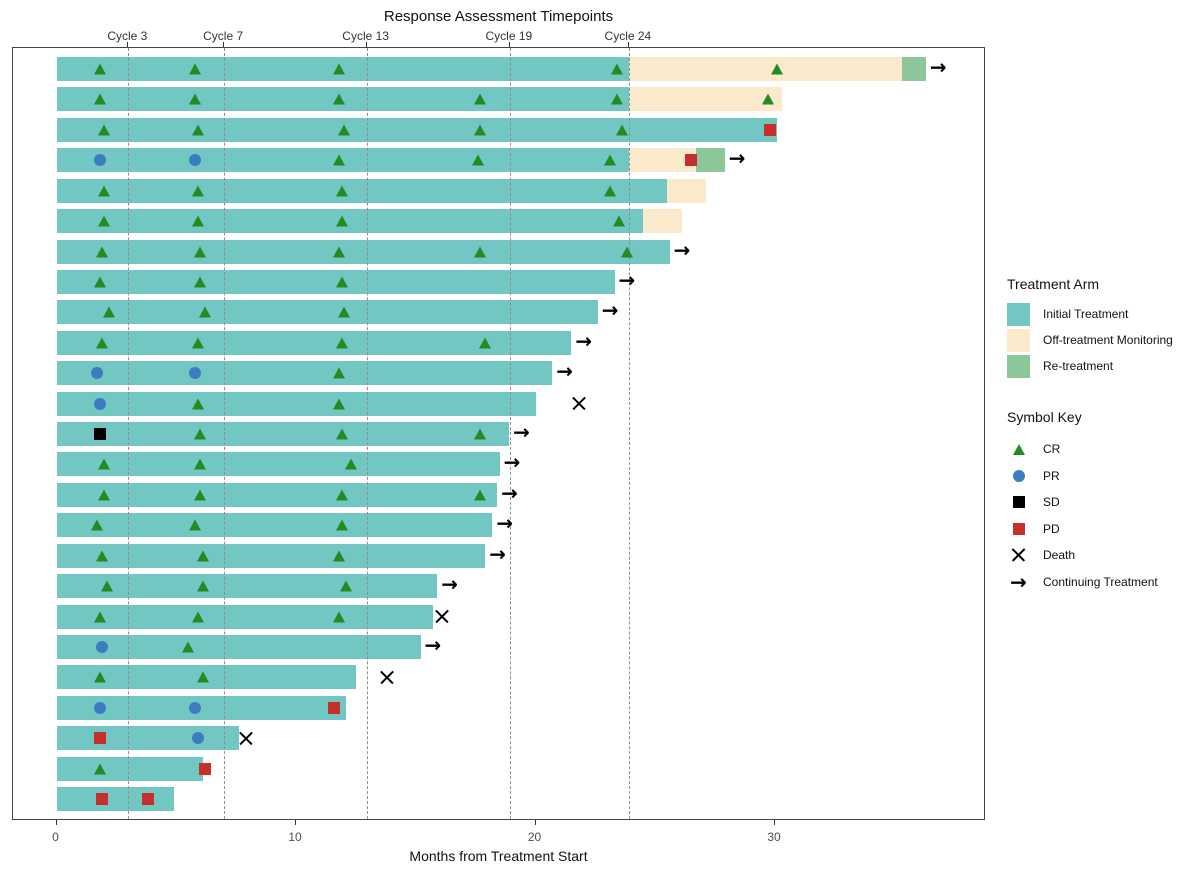  I want to click on x-axis-tick, so click(295, 822).